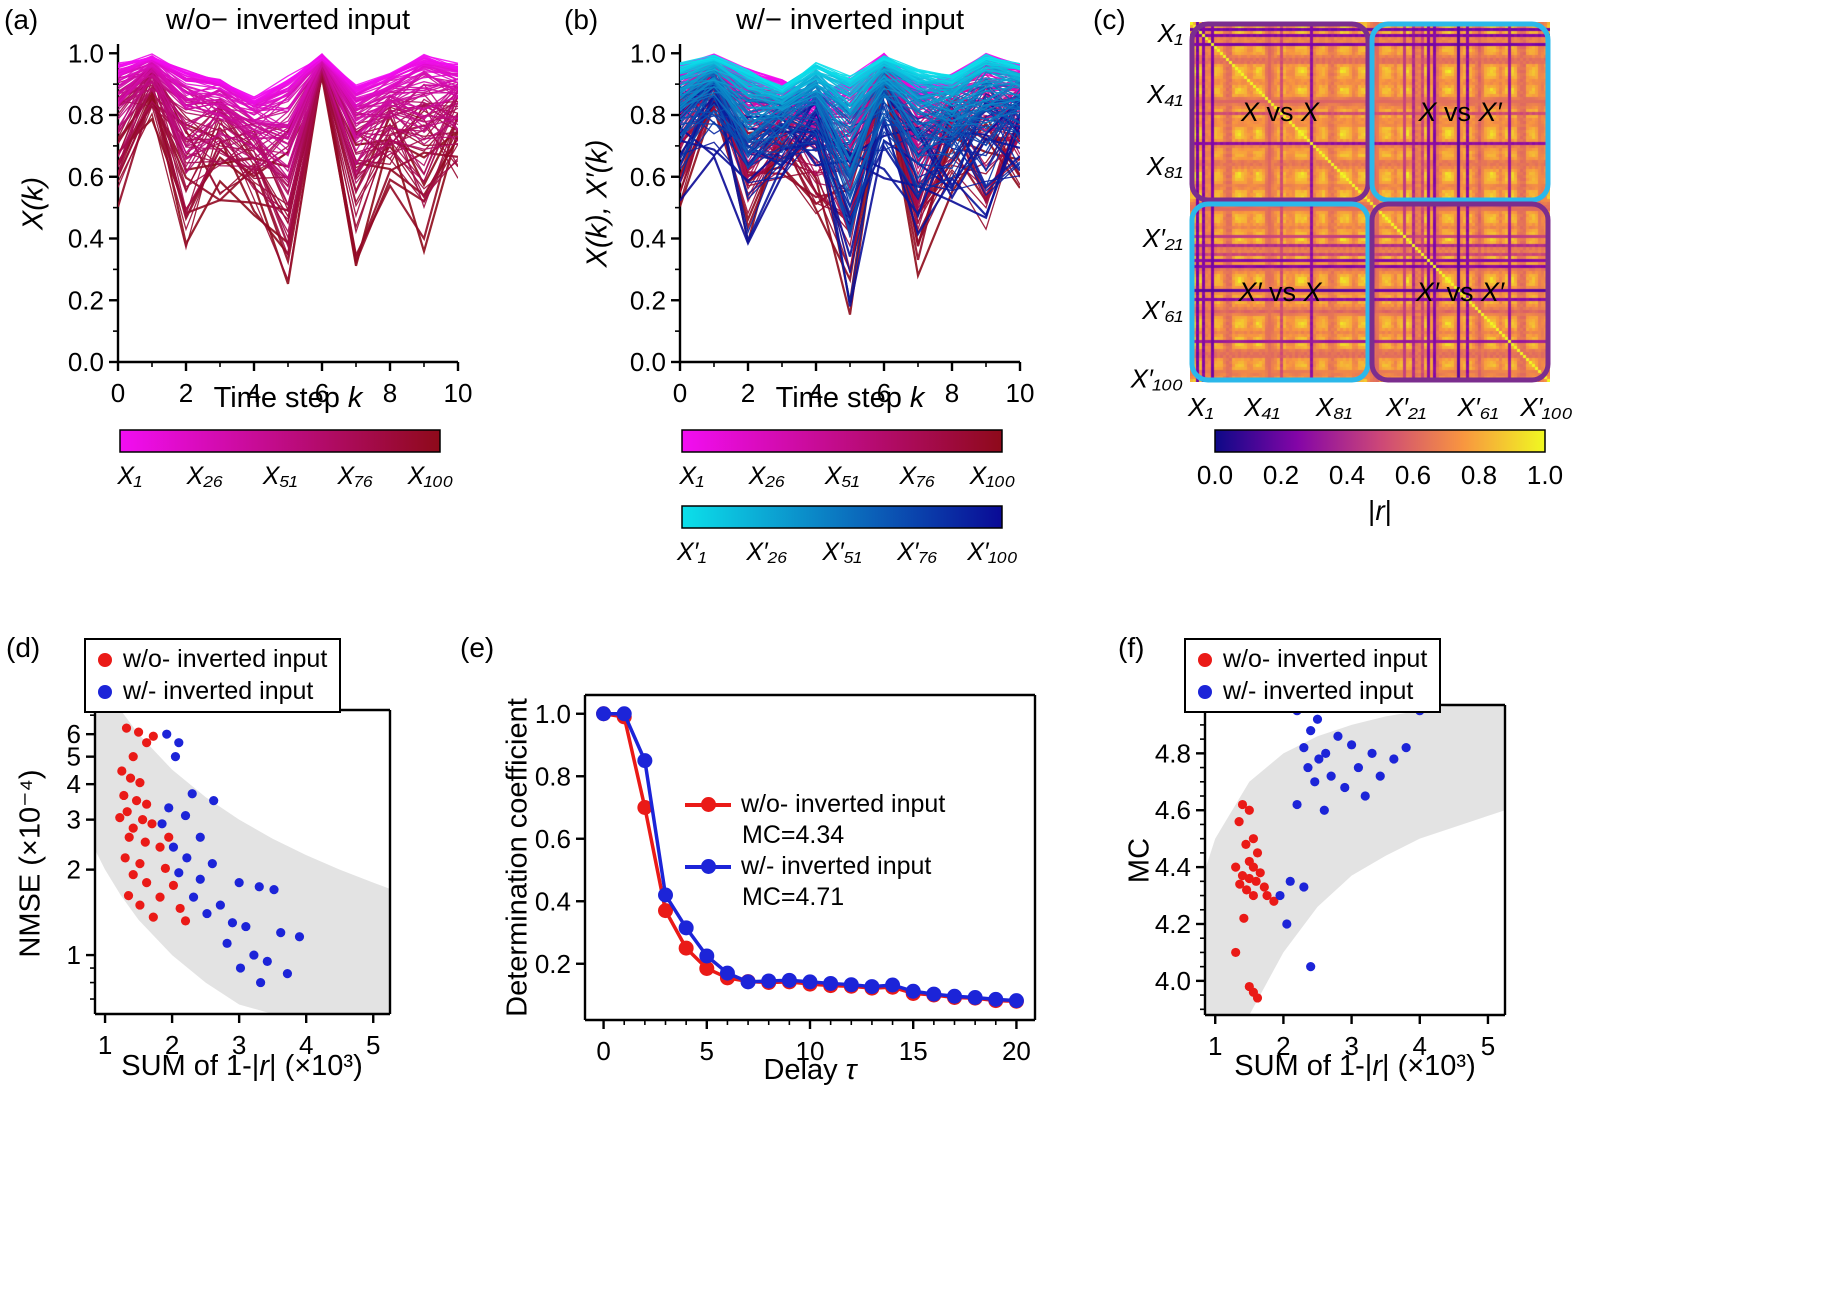  I want to click on legend-item-blue: w/- inverted input, so click(1312, 691).